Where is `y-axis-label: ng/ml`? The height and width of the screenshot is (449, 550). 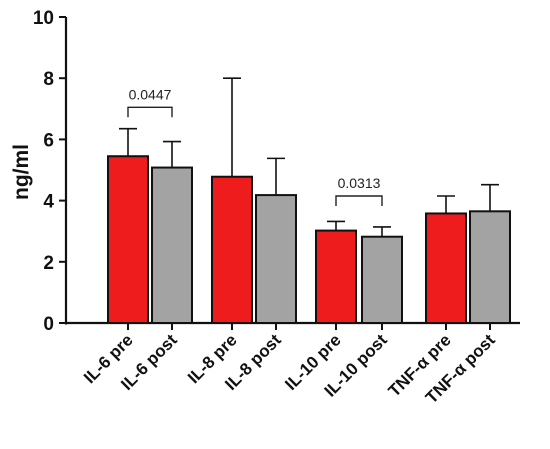 y-axis-label: ng/ml is located at coordinates (21, 172).